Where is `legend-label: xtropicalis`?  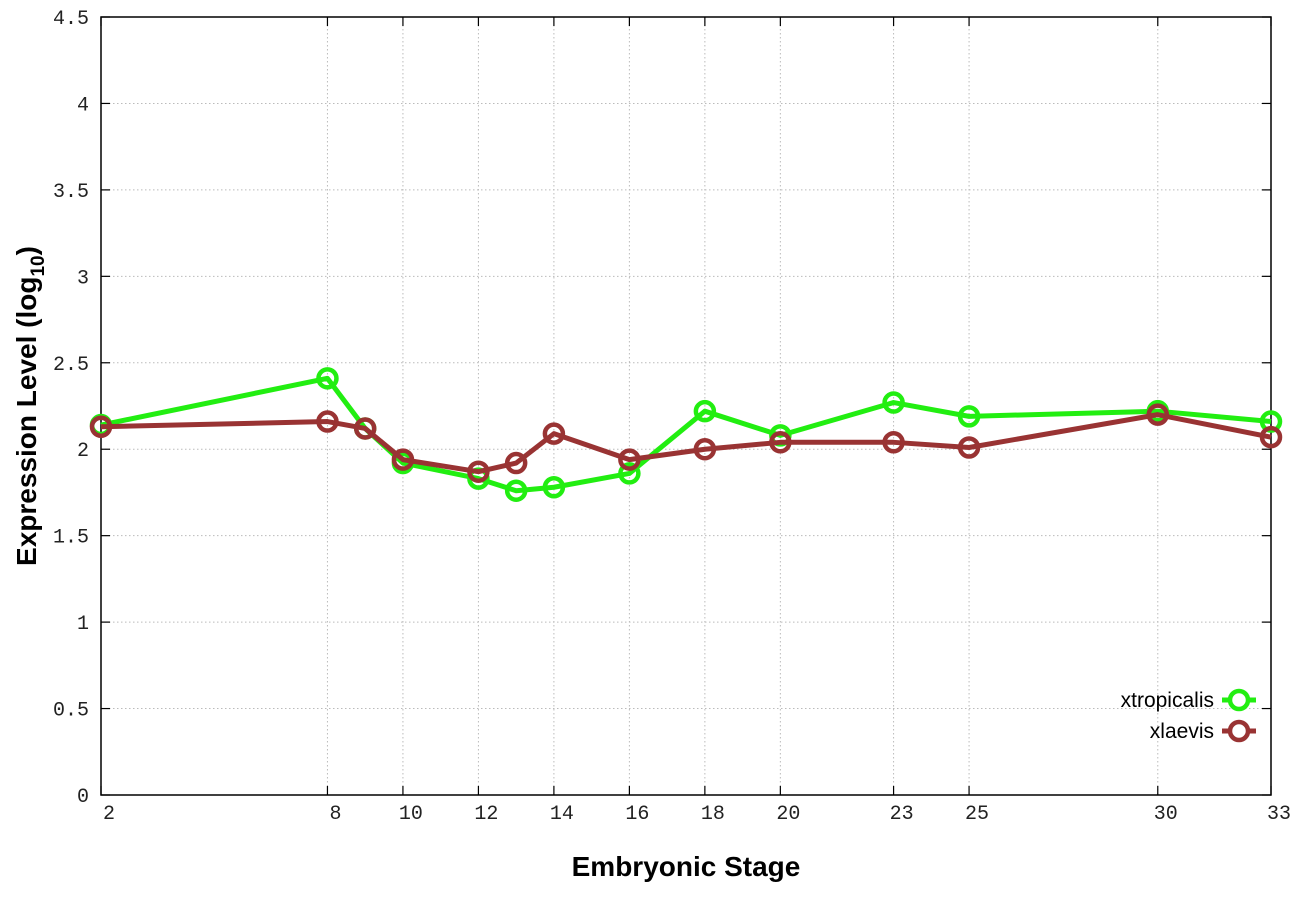
legend-label: xtropicalis is located at coordinates (1167, 700).